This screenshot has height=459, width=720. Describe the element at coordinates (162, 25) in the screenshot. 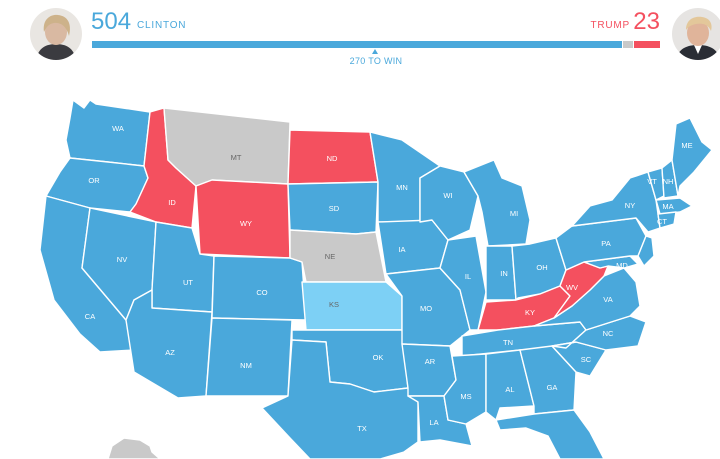

I see `clinton-label: CLINTON` at that location.